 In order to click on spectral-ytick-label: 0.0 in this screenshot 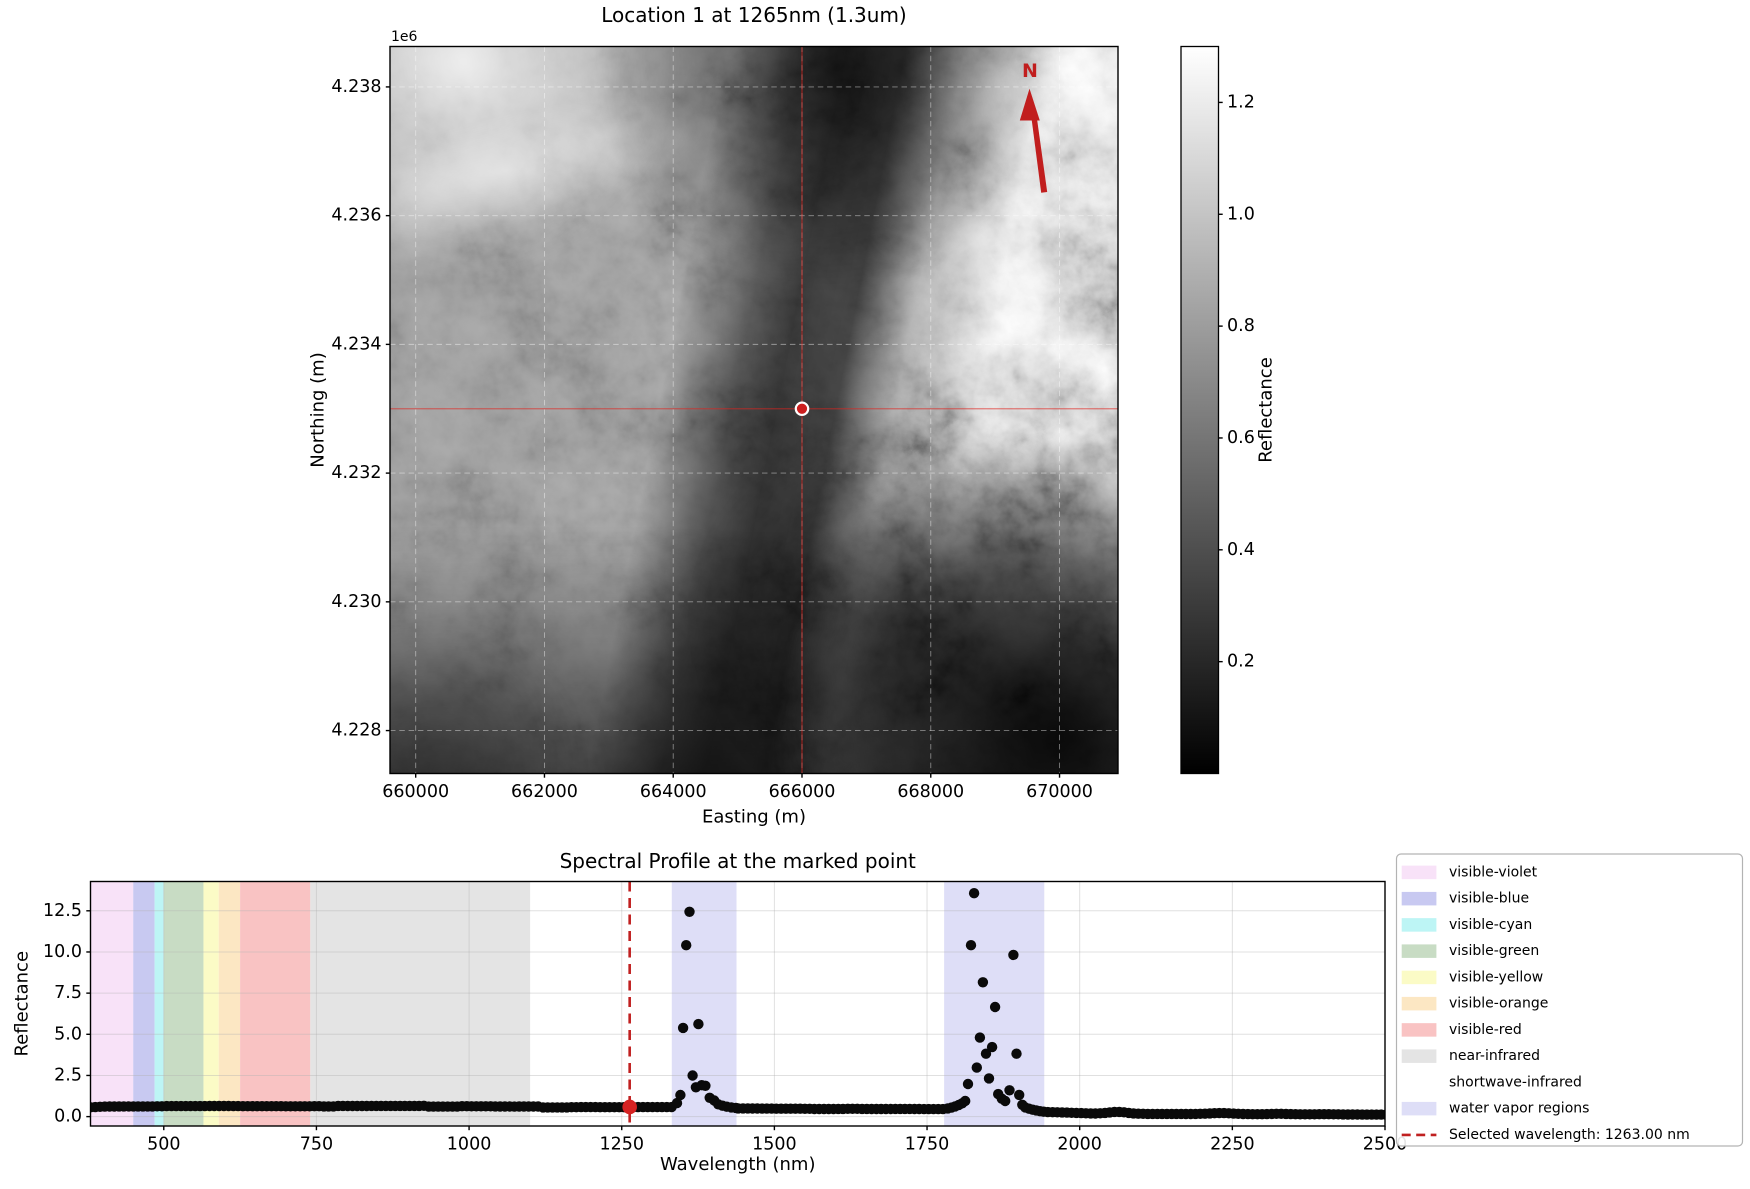, I will do `click(68, 1117)`.